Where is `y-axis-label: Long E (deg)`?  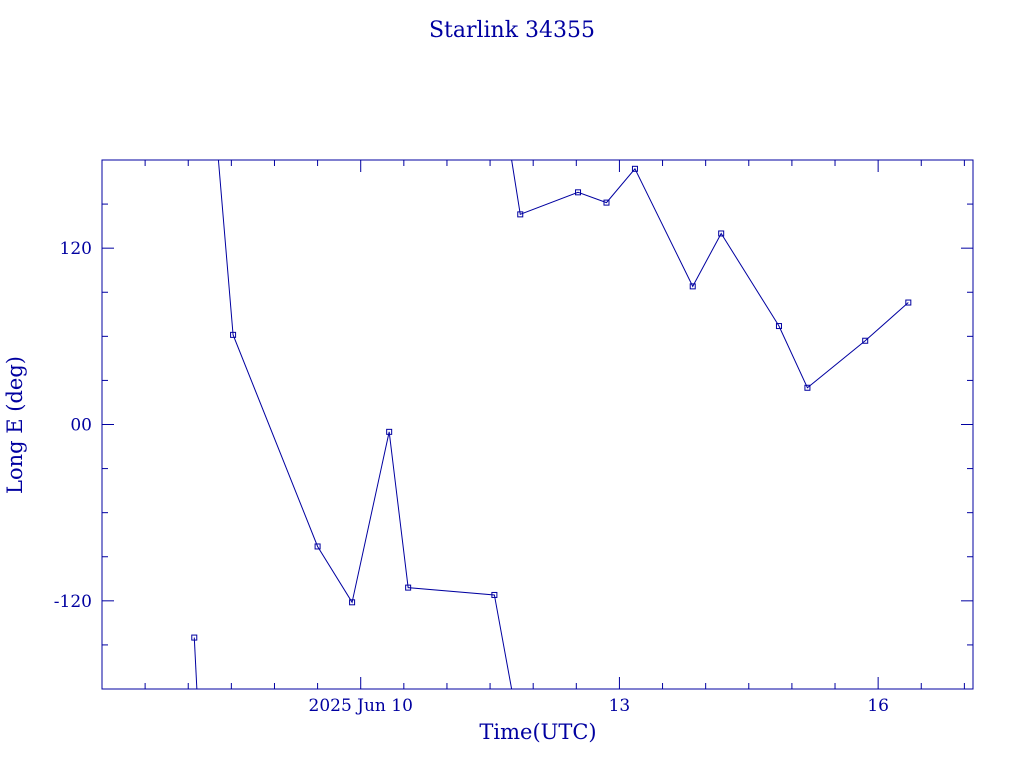
y-axis-label: Long E (deg) is located at coordinates (15, 425).